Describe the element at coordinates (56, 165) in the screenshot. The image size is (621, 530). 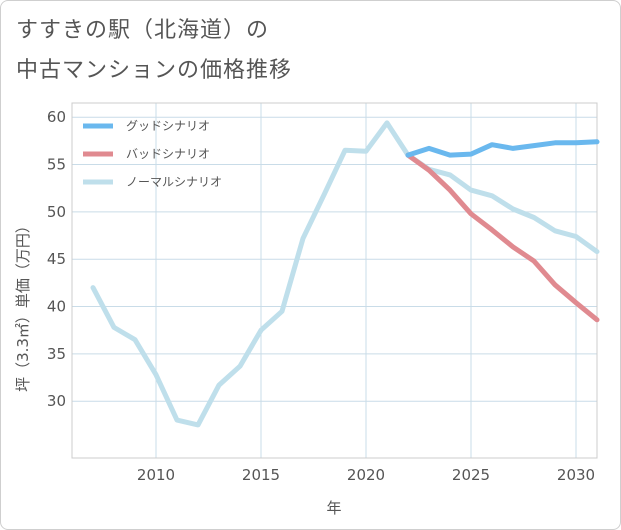
I see `y-tick-label: 55` at that location.